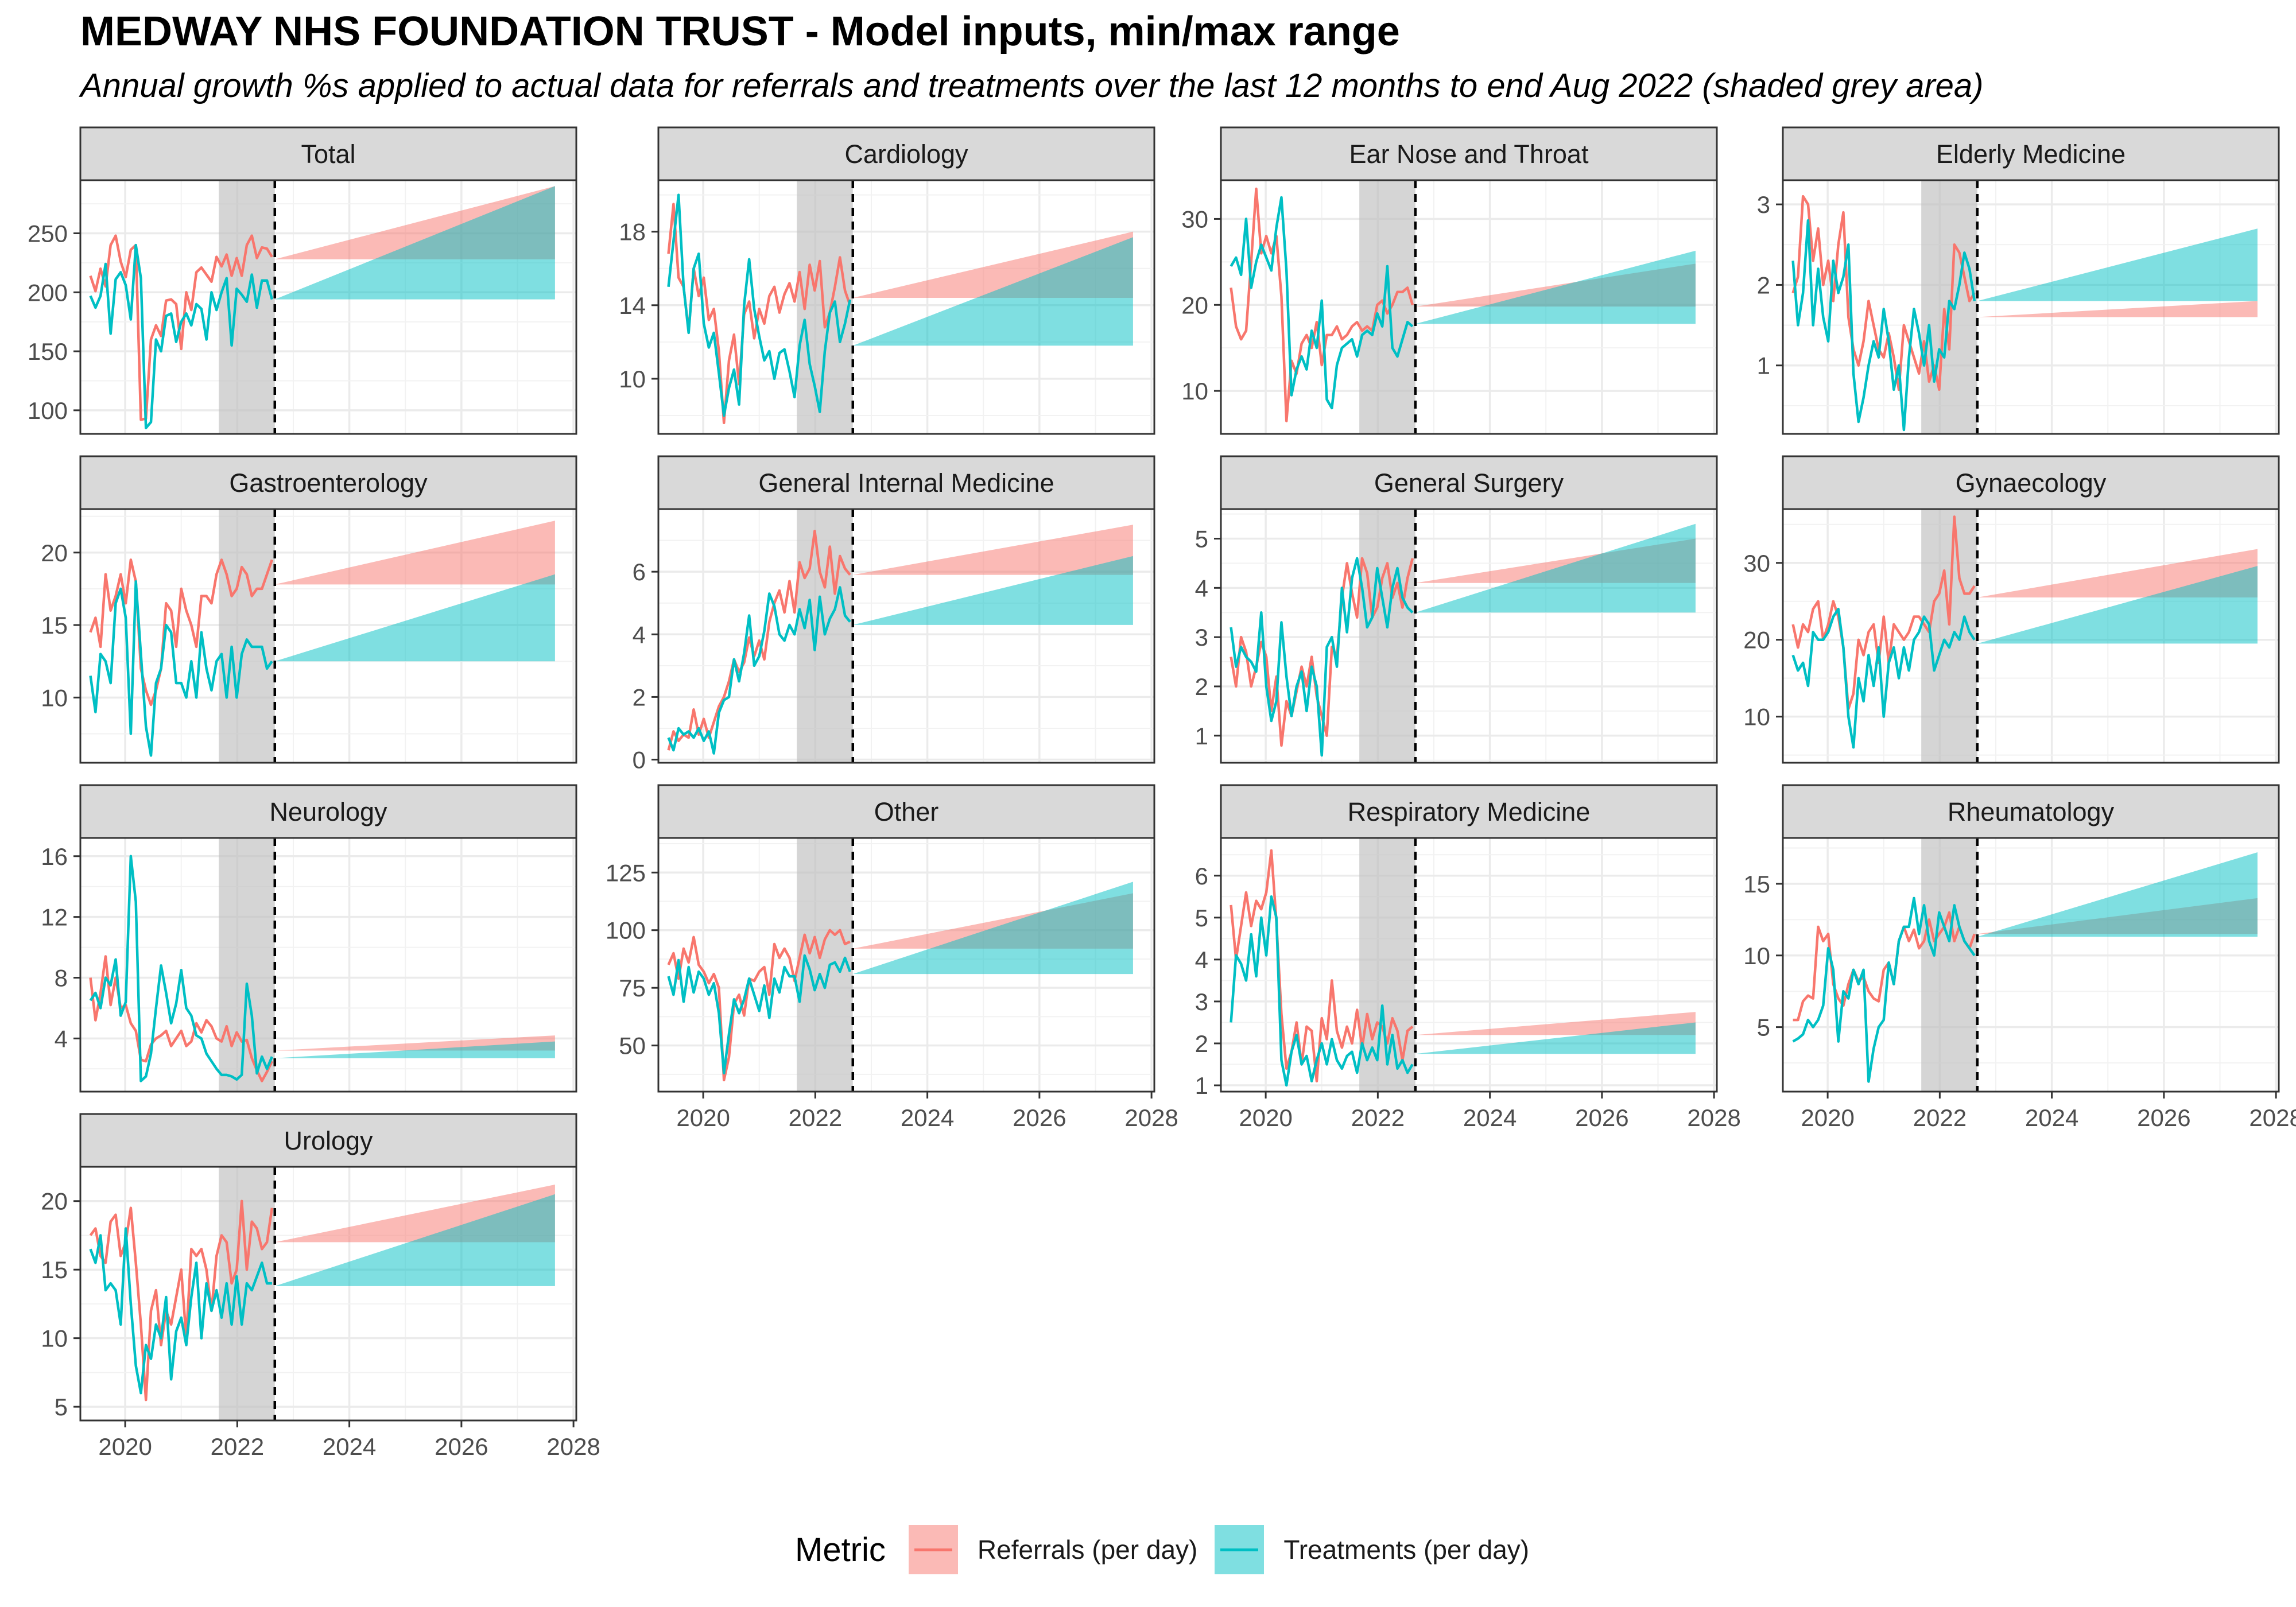 The image size is (2296, 1607). What do you see at coordinates (632, 233) in the screenshot?
I see `y-tick-label: 18` at bounding box center [632, 233].